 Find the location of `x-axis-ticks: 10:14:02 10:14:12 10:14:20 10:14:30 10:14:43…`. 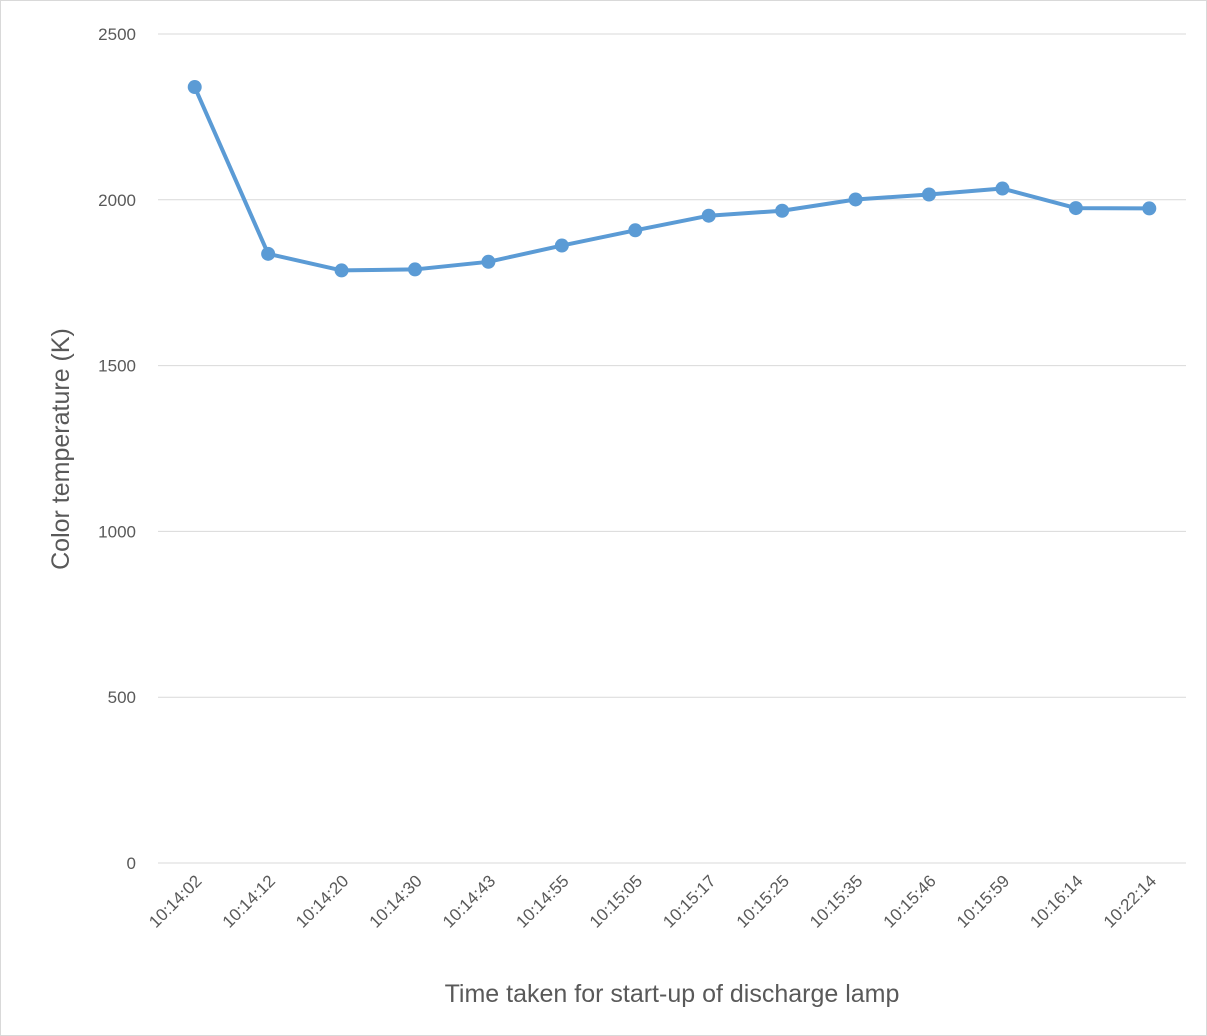

x-axis-ticks: 10:14:02 10:14:12 10:14:20 10:14:30 10:14:43… is located at coordinates (652, 901).